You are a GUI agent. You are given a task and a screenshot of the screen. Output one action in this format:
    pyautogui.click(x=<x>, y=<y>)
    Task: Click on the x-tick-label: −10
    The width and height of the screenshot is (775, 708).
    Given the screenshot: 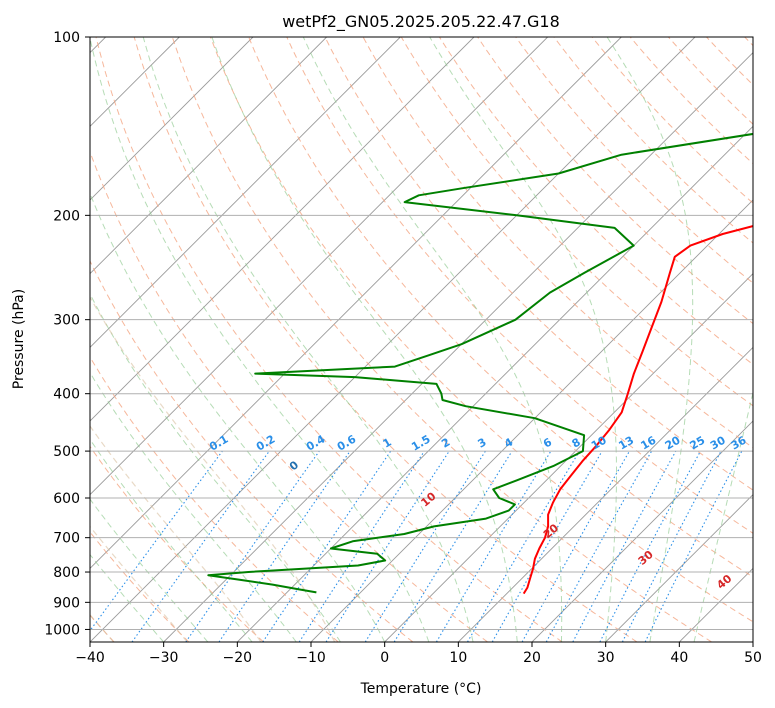 What is the action you would take?
    pyautogui.click(x=311, y=658)
    